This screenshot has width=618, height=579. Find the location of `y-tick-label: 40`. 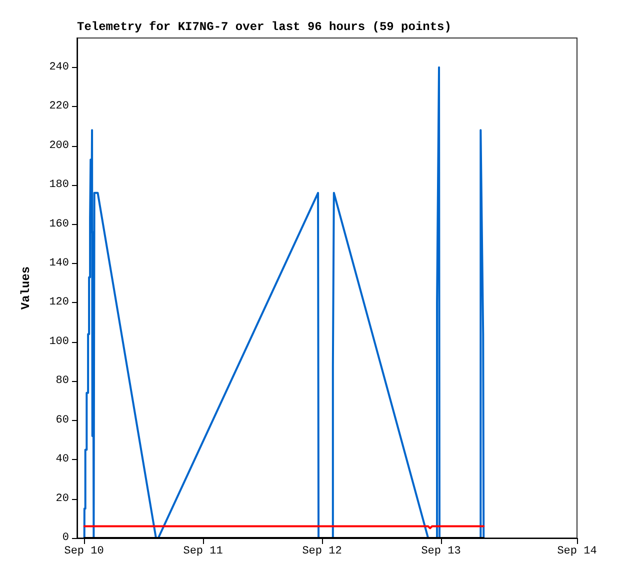

y-tick-label: 40 is located at coordinates (62, 460).